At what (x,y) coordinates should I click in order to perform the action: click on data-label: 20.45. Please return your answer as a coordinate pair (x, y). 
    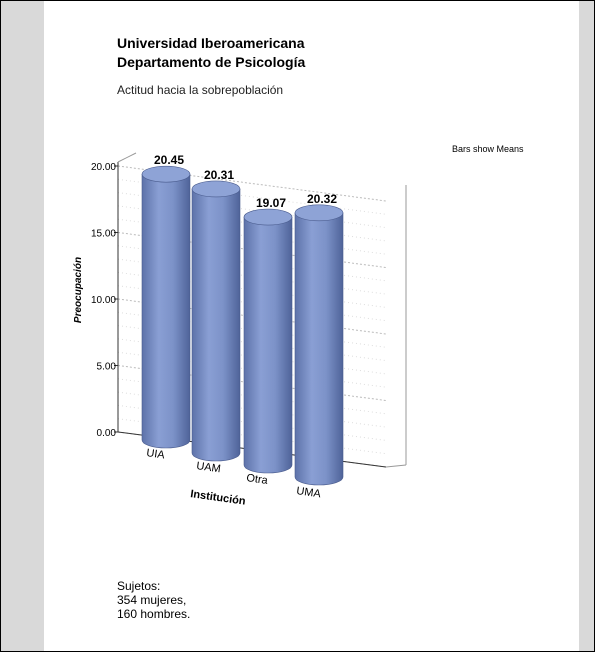
    Looking at the image, I should click on (169, 160).